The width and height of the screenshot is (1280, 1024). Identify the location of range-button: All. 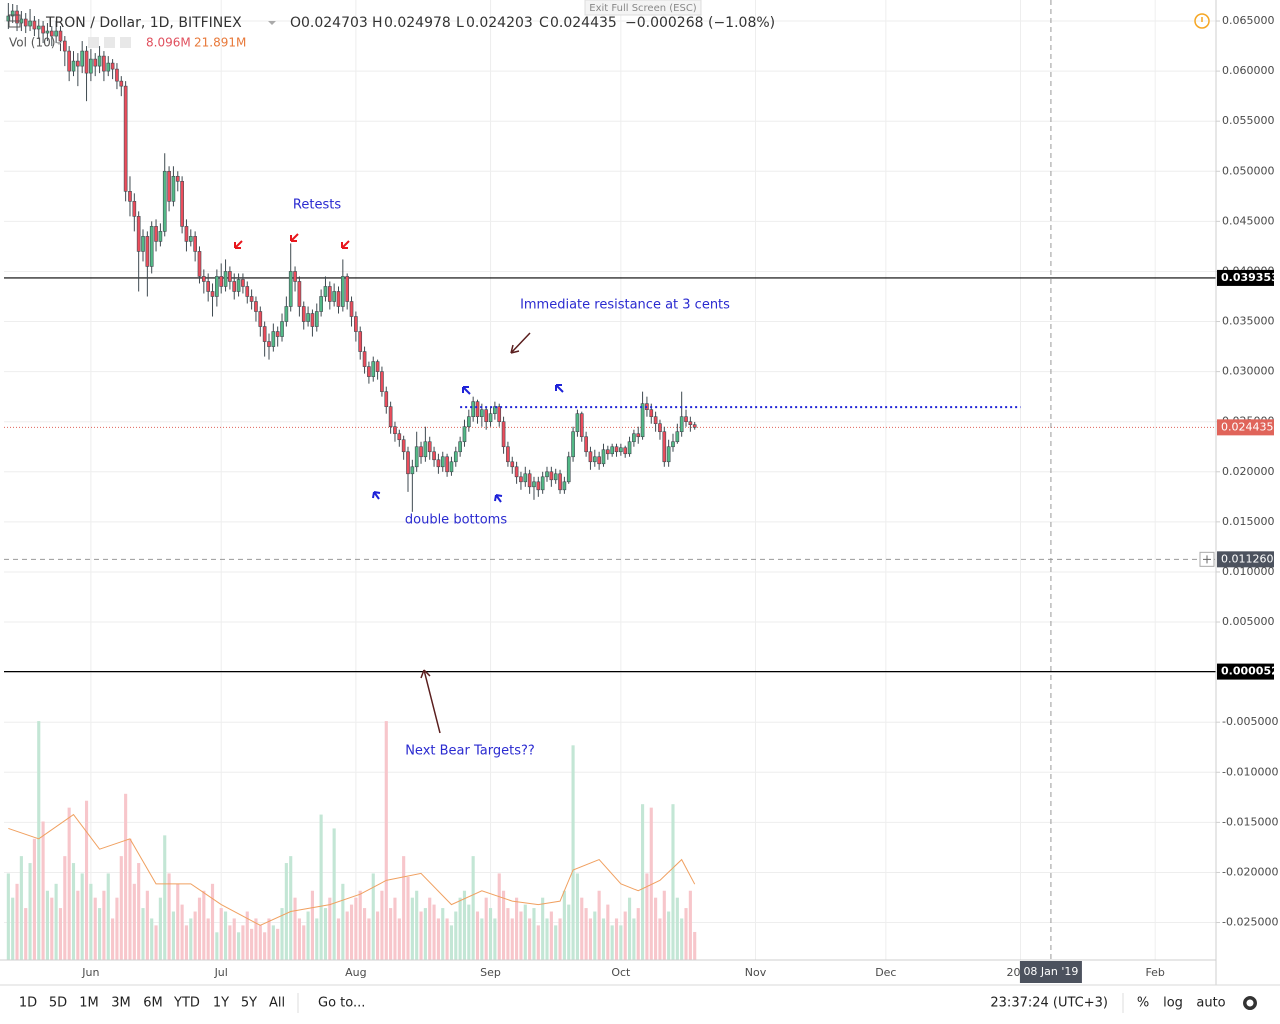
(277, 1003).